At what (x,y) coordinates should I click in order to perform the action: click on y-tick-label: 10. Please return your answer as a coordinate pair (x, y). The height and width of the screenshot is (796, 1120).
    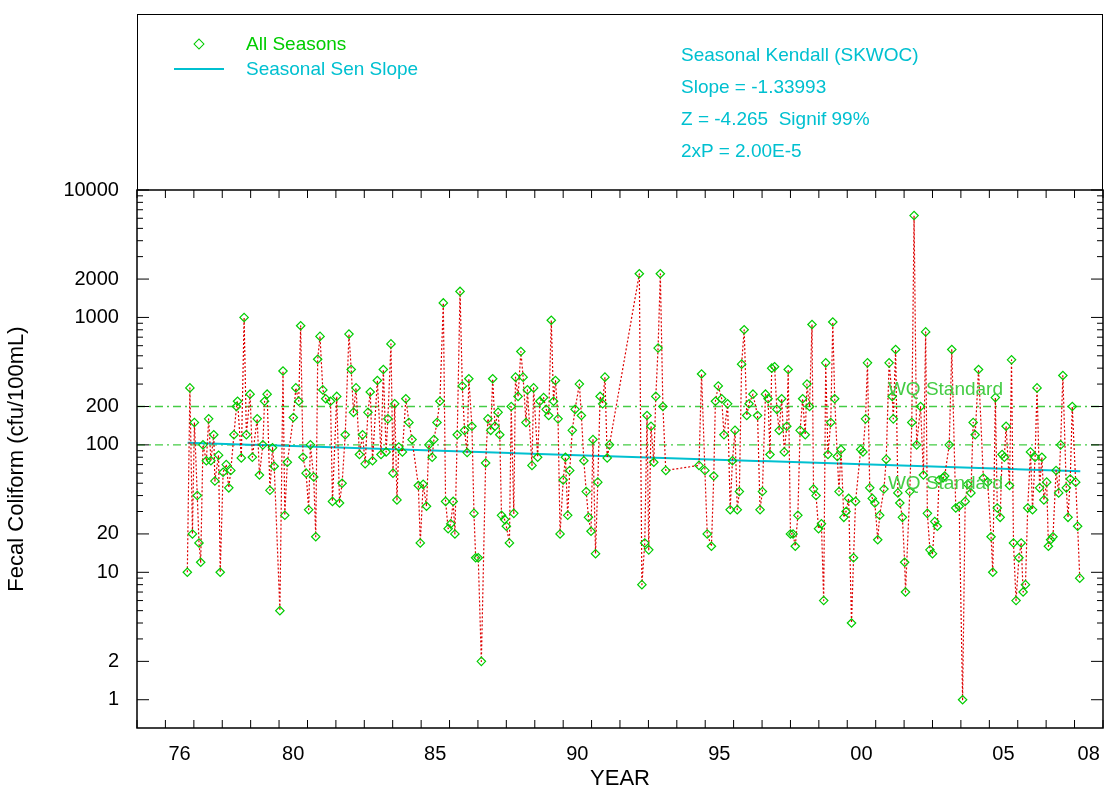
    Looking at the image, I should click on (107, 570).